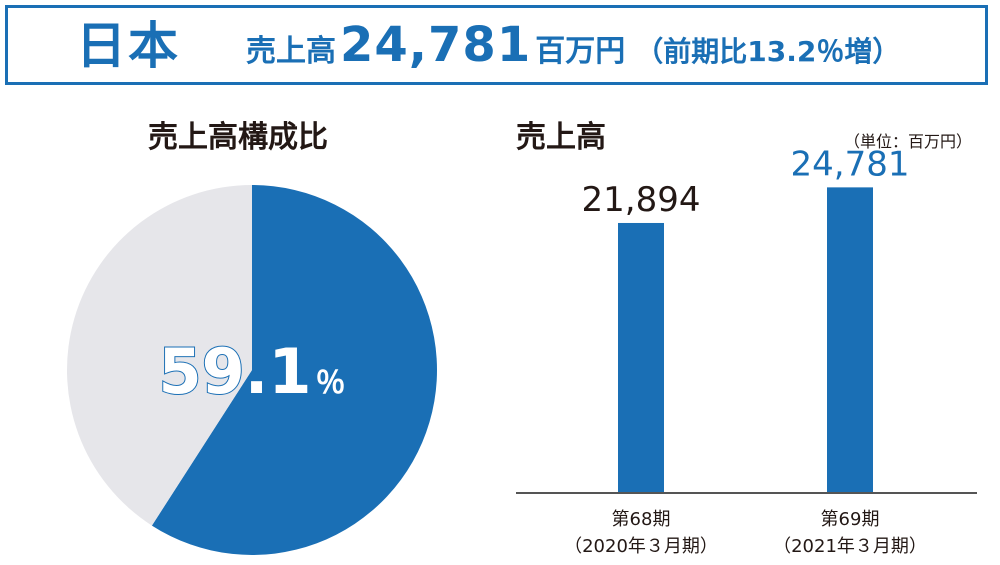 The width and height of the screenshot is (1000, 565). What do you see at coordinates (291, 51) in the screenshot?
I see `sales-label: 売上高` at bounding box center [291, 51].